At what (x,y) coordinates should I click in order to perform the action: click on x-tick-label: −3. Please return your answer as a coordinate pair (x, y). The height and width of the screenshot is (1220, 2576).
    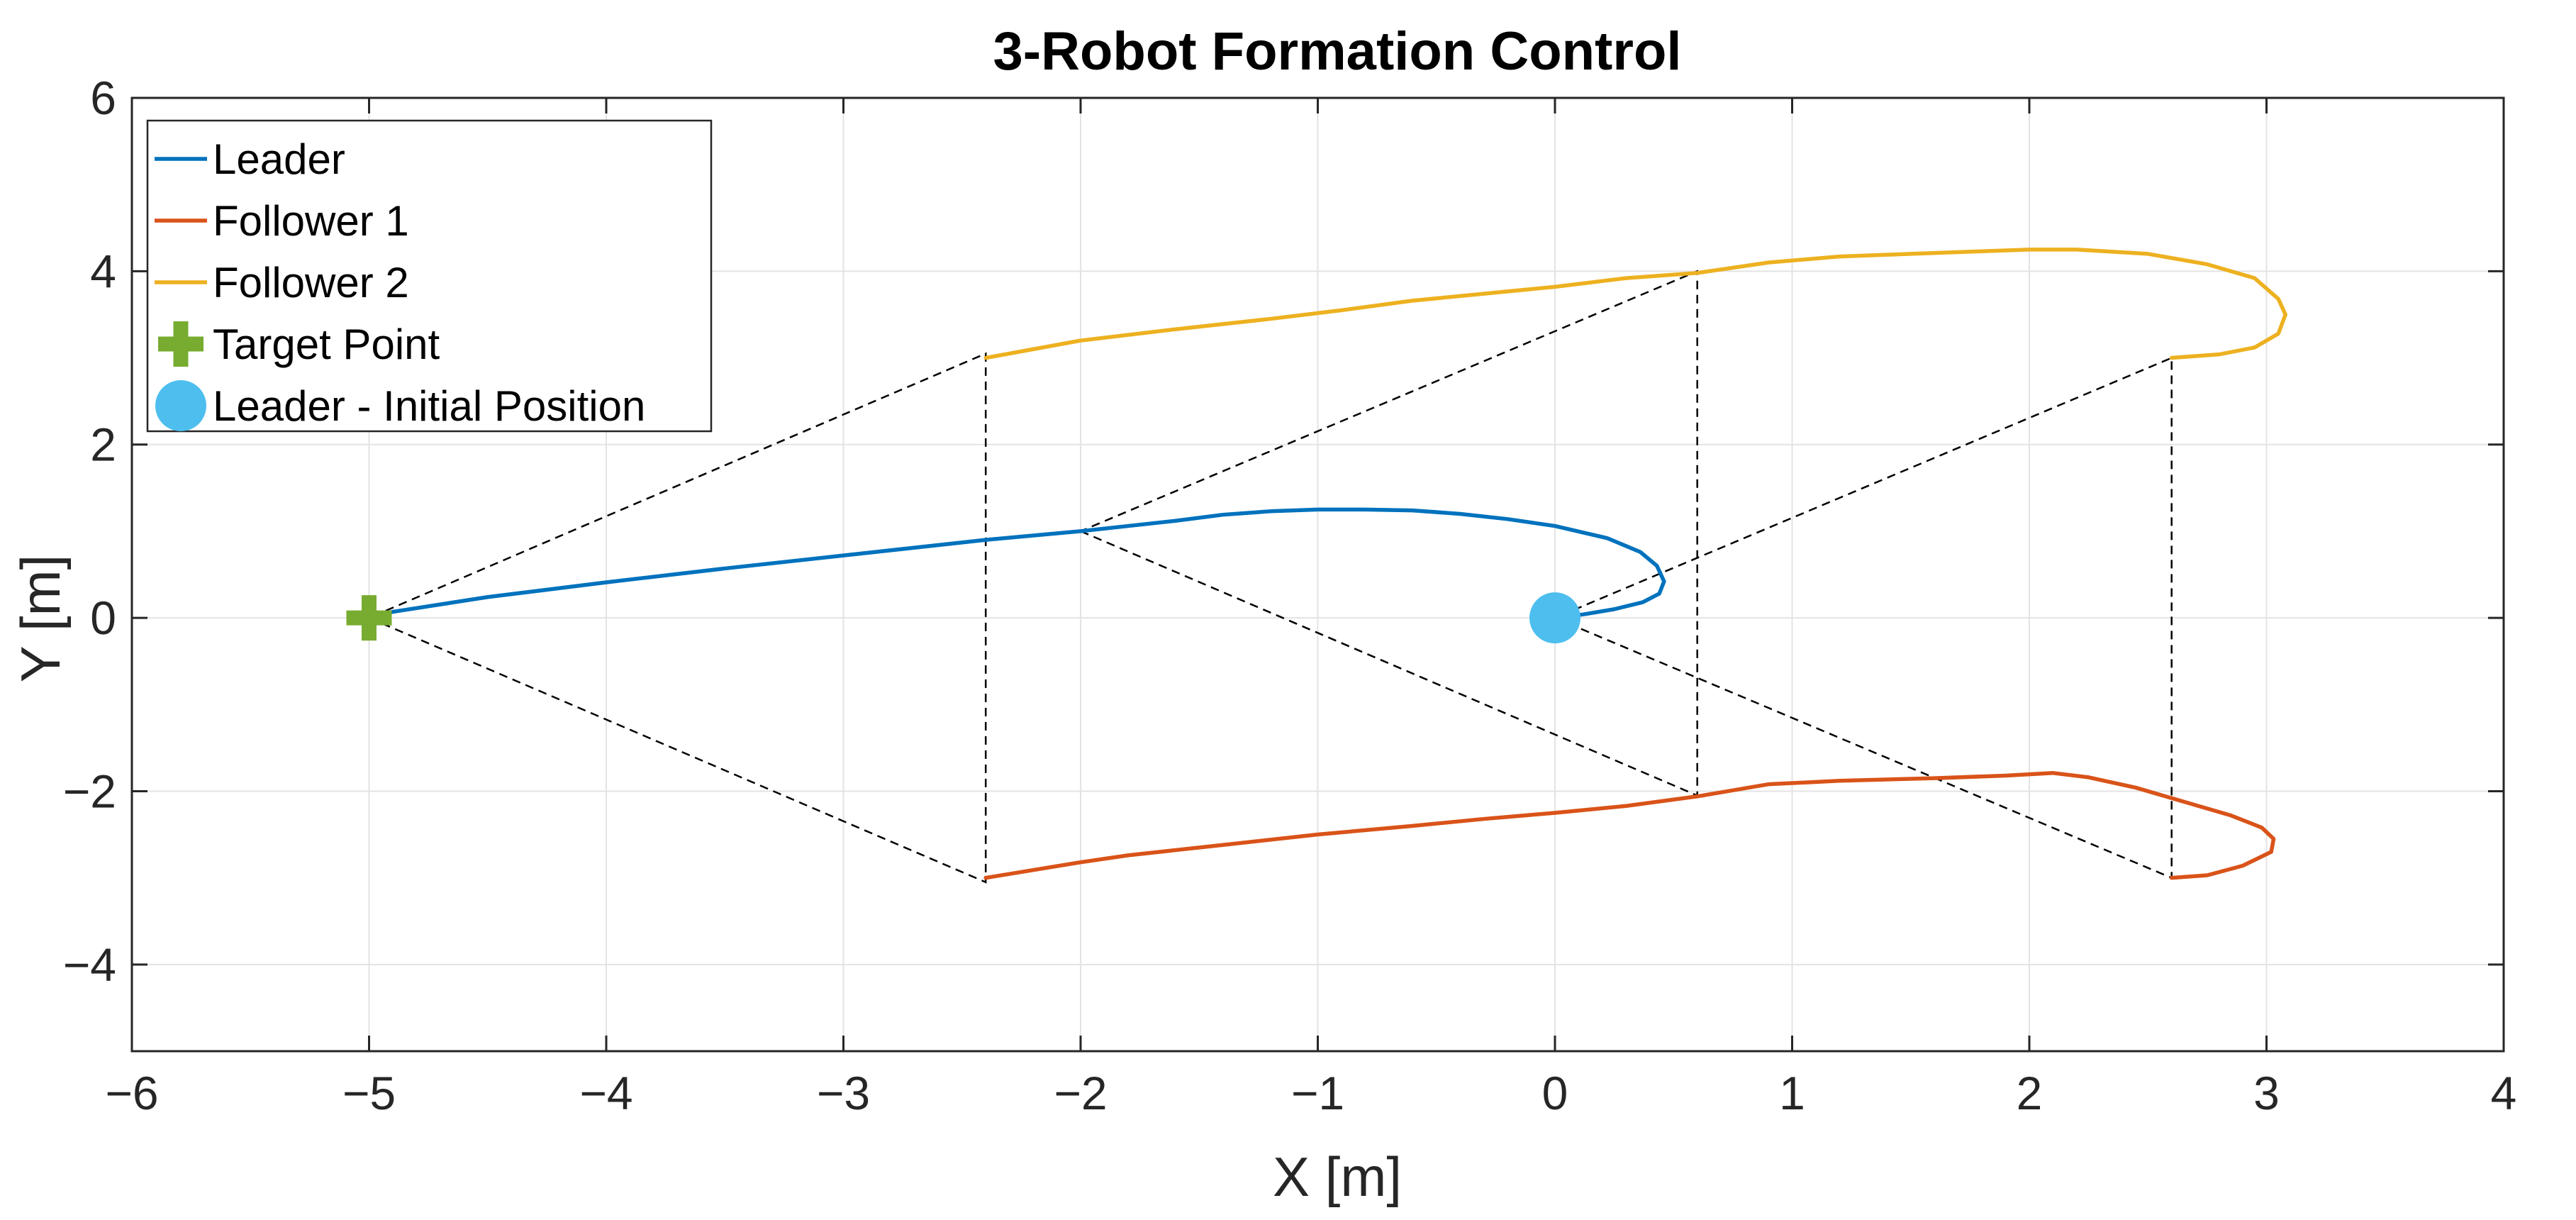
    Looking at the image, I should click on (843, 1093).